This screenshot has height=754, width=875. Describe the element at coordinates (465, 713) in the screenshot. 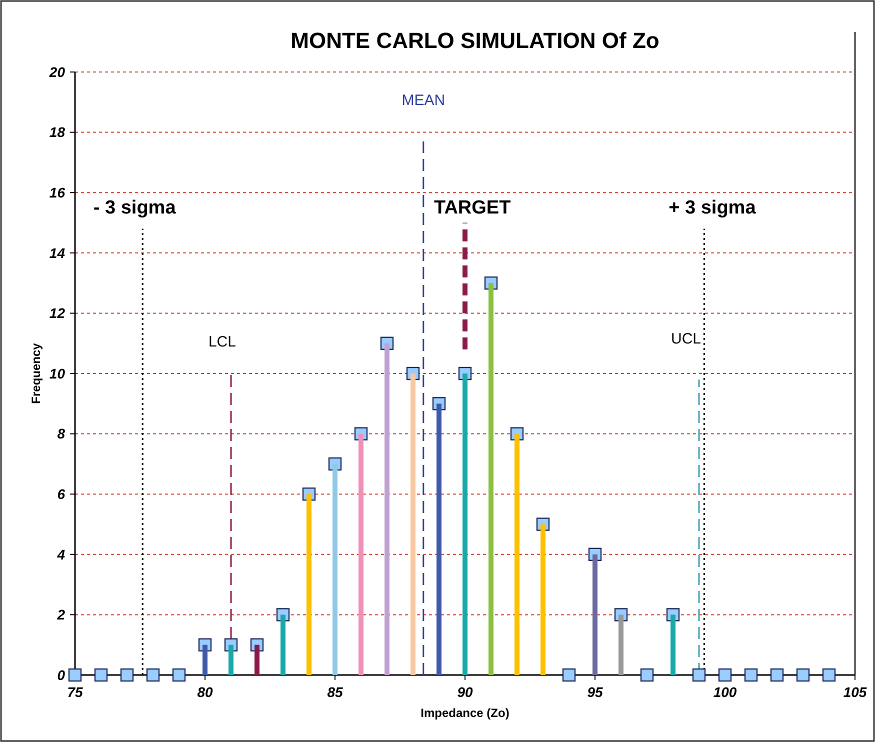

I see `x-axis-title: Impedance (Zo)` at that location.